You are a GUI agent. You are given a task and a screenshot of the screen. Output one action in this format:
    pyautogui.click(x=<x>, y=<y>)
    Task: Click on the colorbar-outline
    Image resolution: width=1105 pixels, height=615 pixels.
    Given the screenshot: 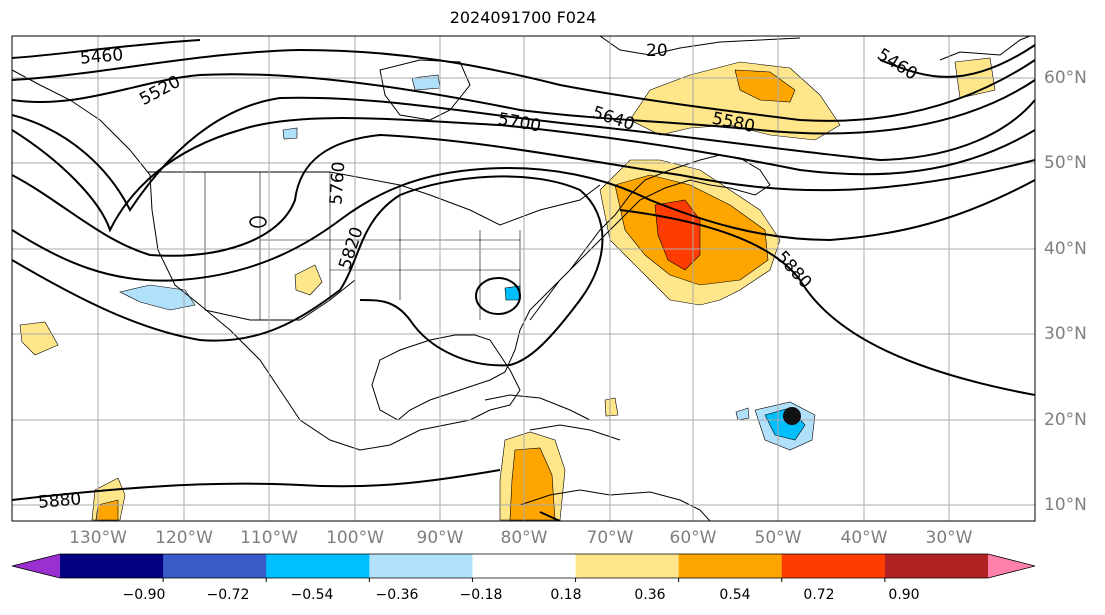 What is the action you would take?
    pyautogui.click(x=523, y=566)
    